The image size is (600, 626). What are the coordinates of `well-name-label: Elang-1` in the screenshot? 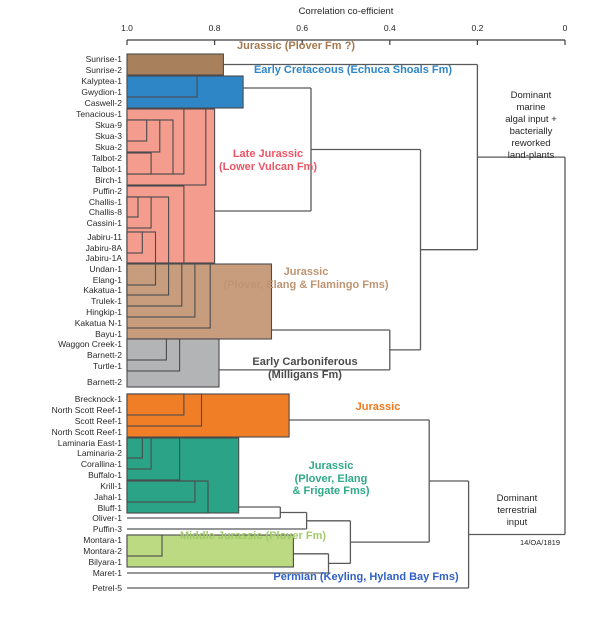 It's located at (107, 280).